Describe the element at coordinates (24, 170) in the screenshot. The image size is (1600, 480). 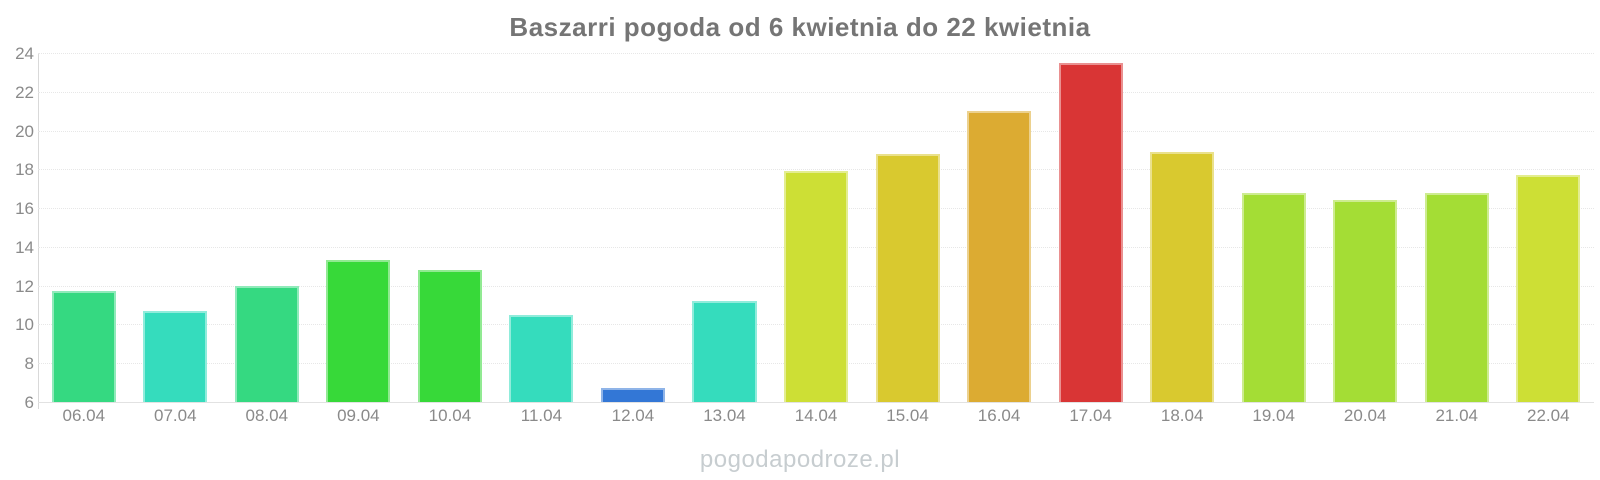
I see `y-tick-label: 18` at that location.